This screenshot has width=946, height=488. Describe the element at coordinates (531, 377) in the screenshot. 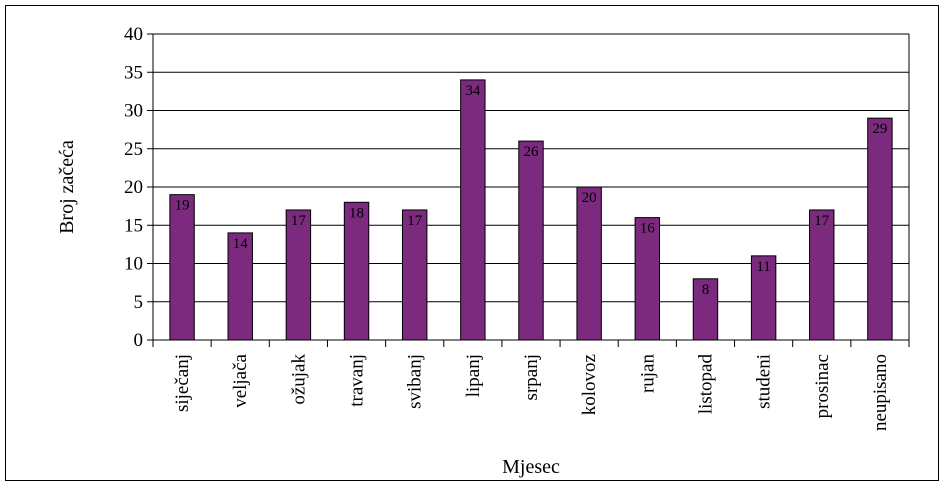

I see `x-tick-label: srpanj` at that location.